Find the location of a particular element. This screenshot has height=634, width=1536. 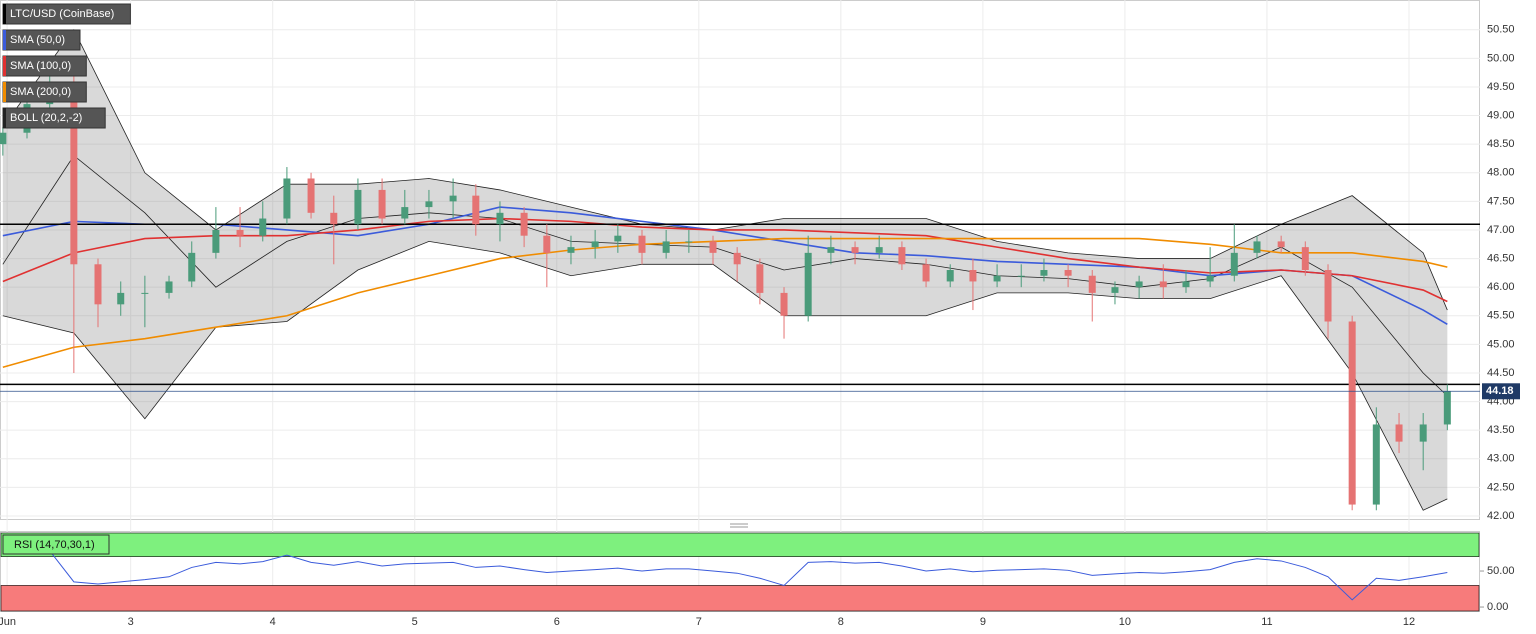

y-tick-label: 45.00 is located at coordinates (1501, 344).